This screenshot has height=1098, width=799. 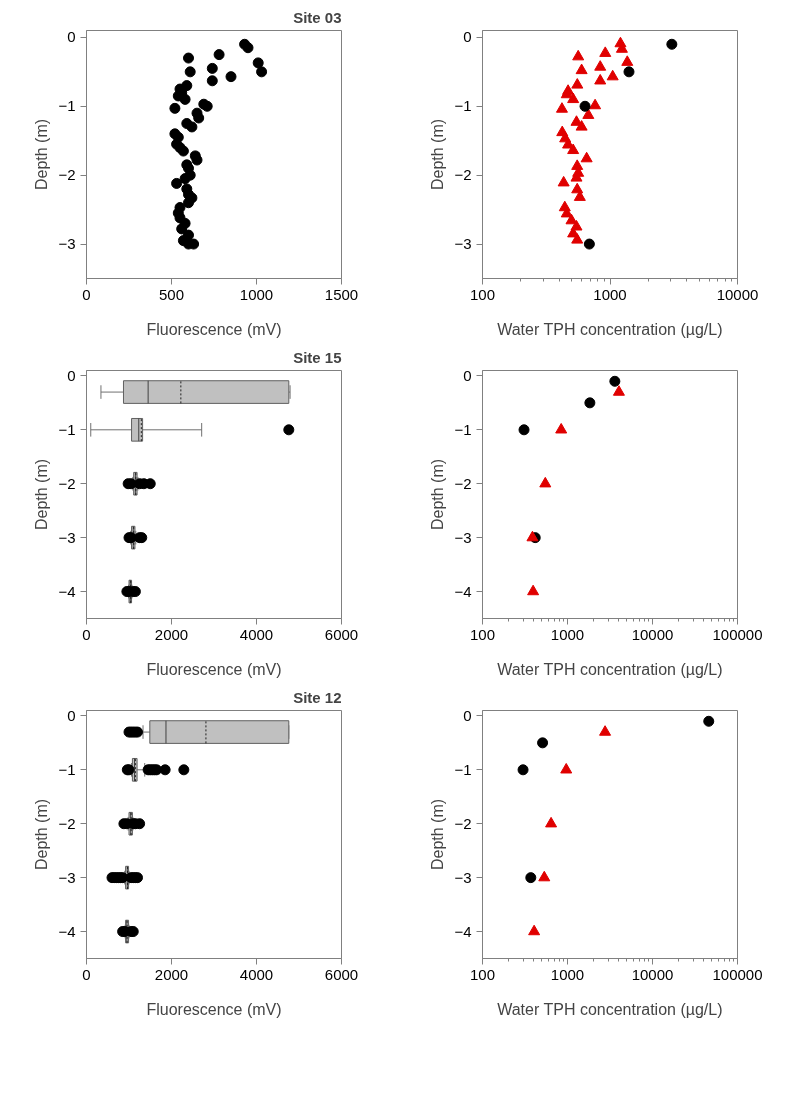 I want to click on x-tick-label: 1500, so click(x=341, y=294).